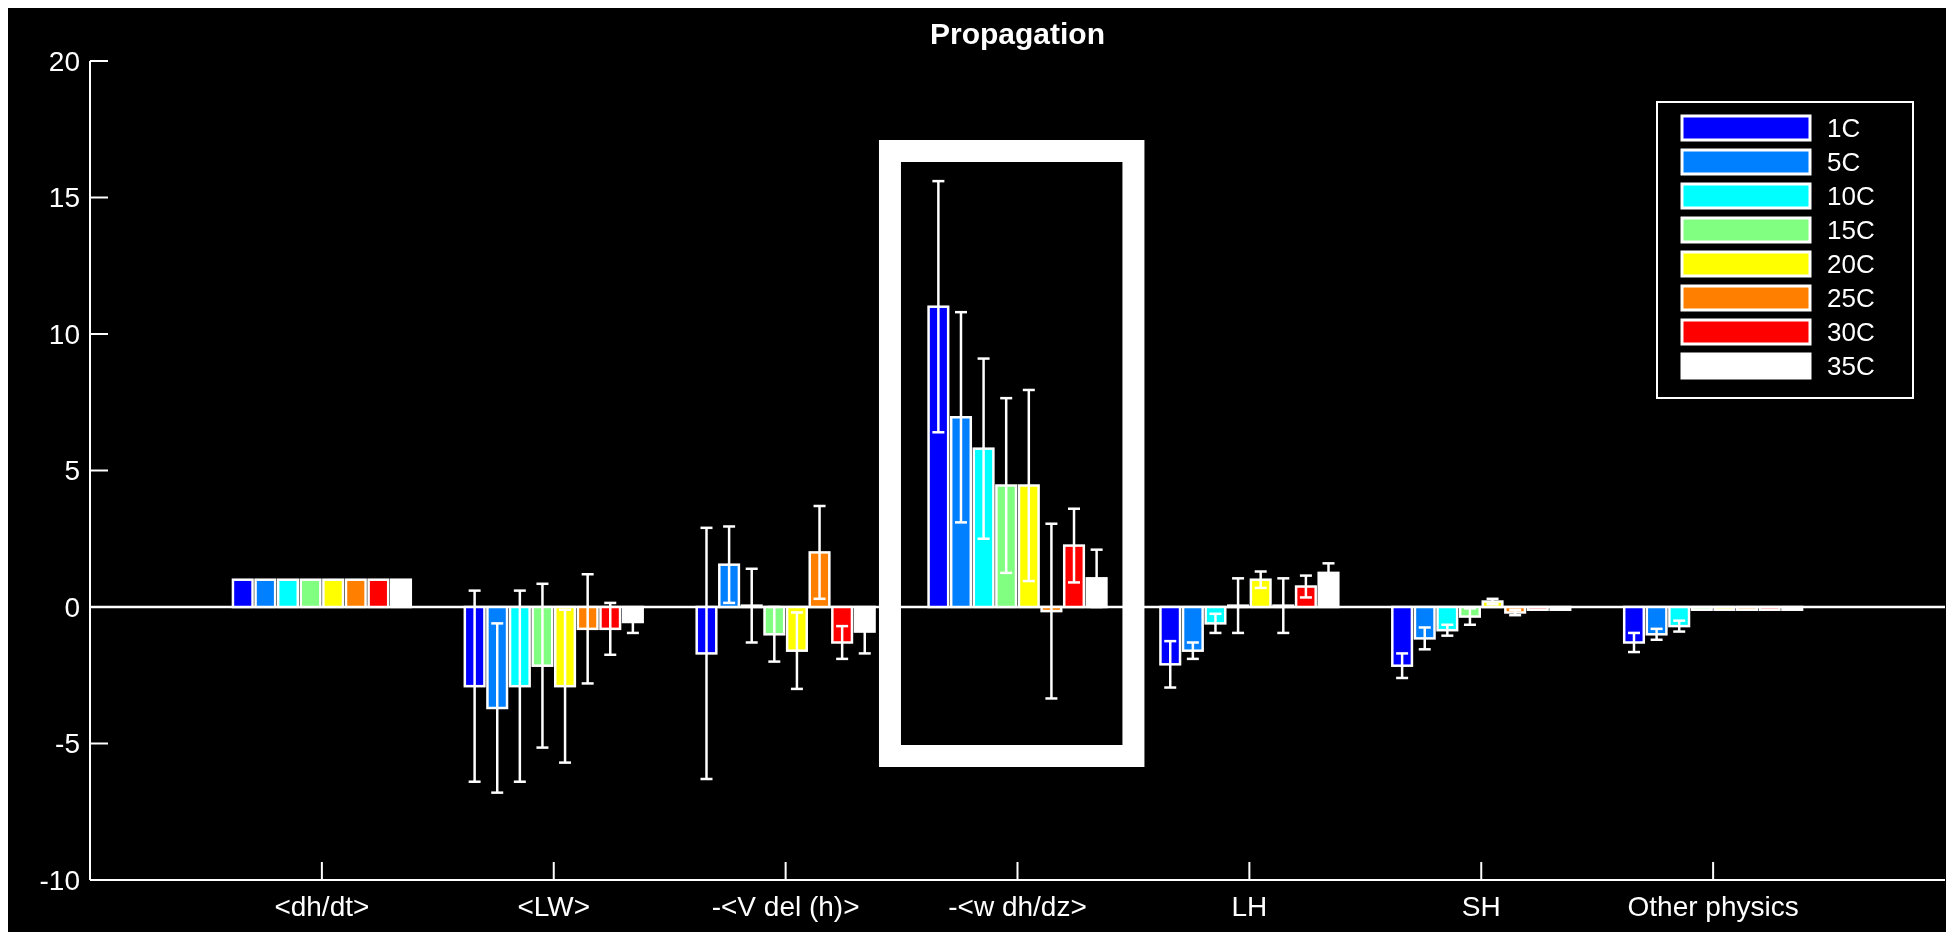  What do you see at coordinates (1851, 332) in the screenshot?
I see `legend-label: 30C` at bounding box center [1851, 332].